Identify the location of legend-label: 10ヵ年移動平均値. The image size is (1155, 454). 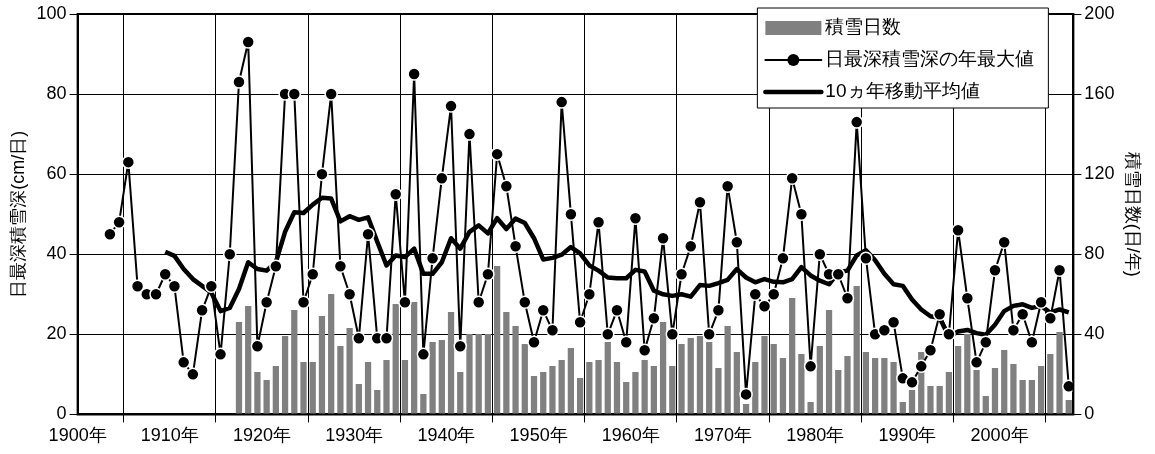
(902, 91).